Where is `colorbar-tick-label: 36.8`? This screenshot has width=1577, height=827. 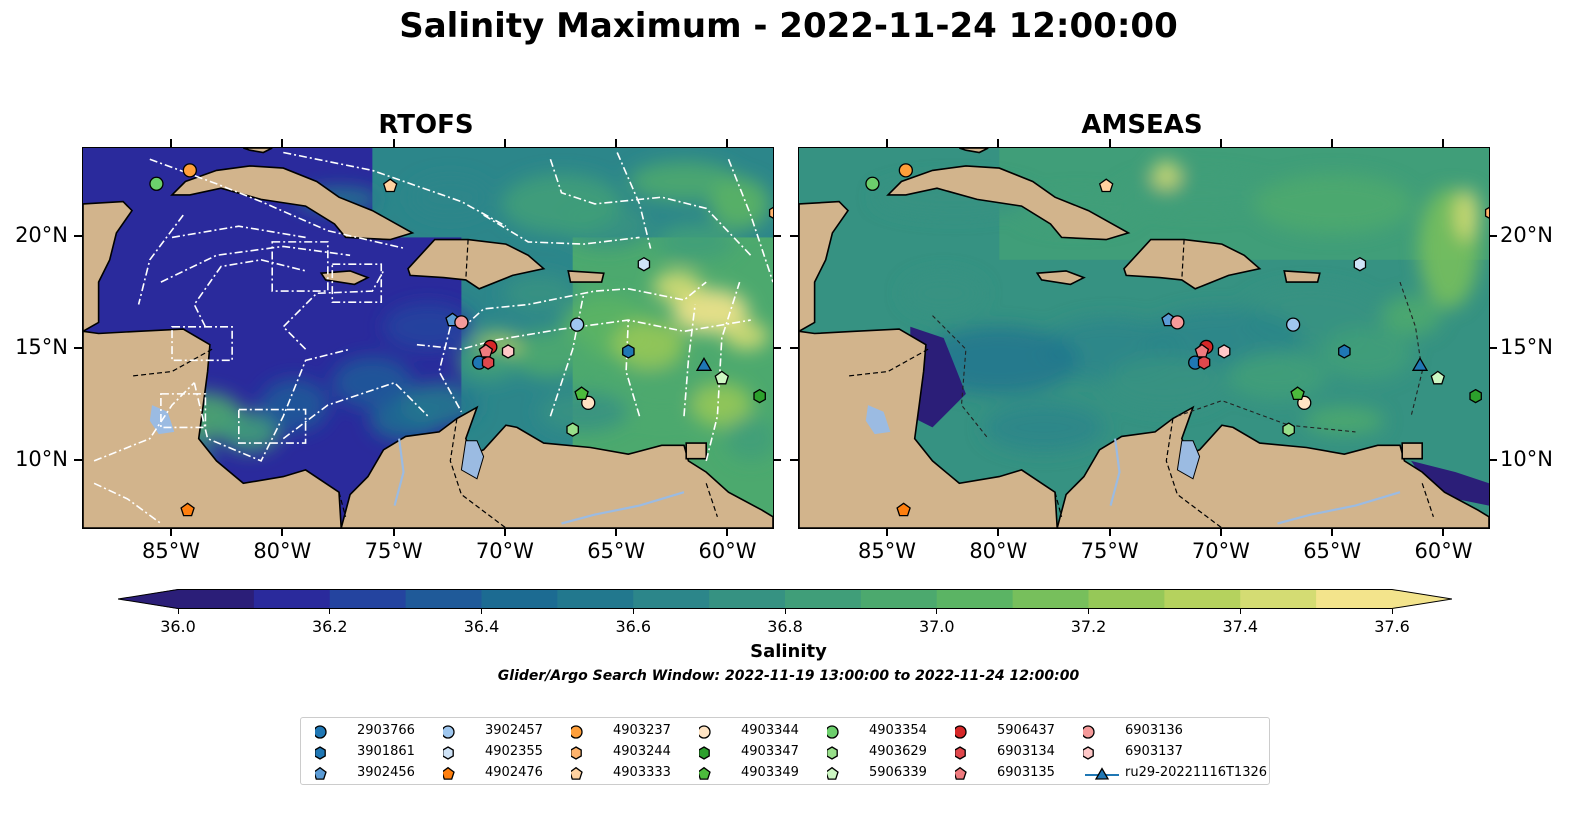
colorbar-tick-label: 36.8 is located at coordinates (785, 626).